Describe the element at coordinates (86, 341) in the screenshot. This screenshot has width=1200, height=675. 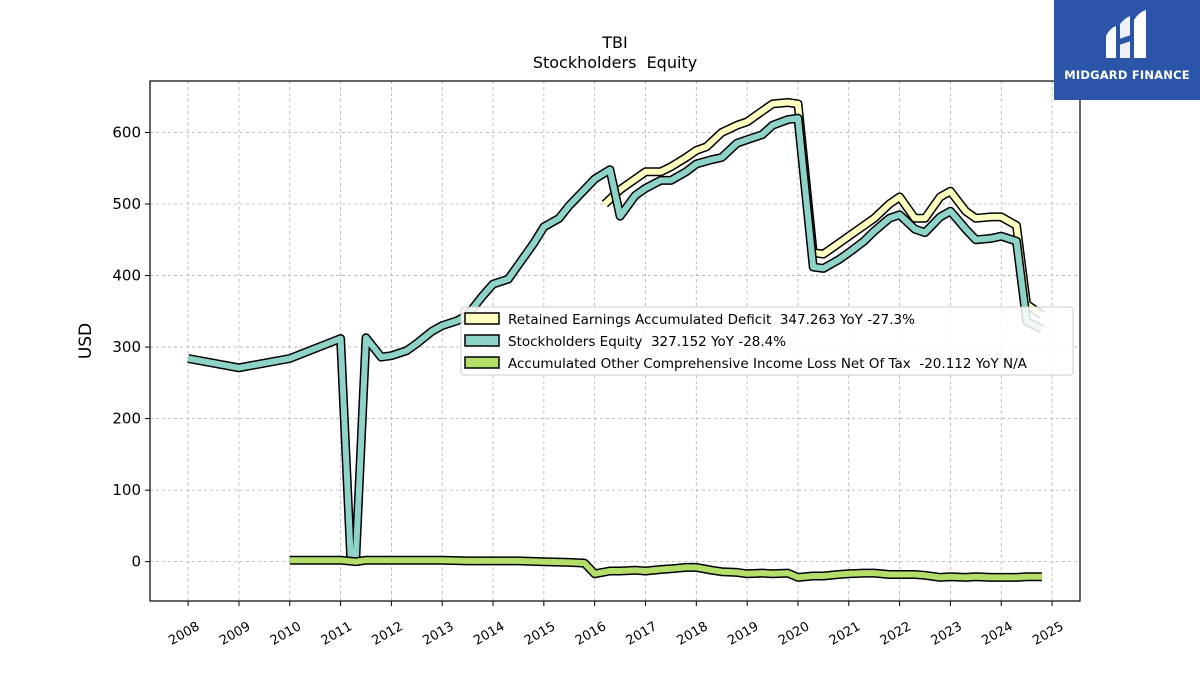
I see `y-axis-label: USD` at that location.